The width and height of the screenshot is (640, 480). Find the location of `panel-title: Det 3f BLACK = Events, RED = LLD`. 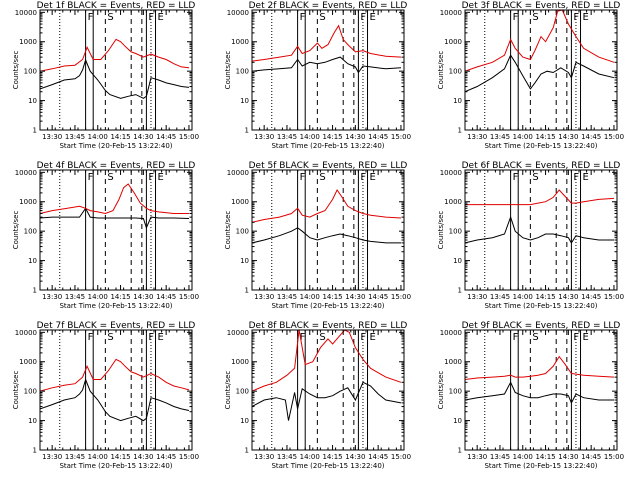

panel-title: Det 3f BLACK = Events, RED = LLD is located at coordinates (541, 6).